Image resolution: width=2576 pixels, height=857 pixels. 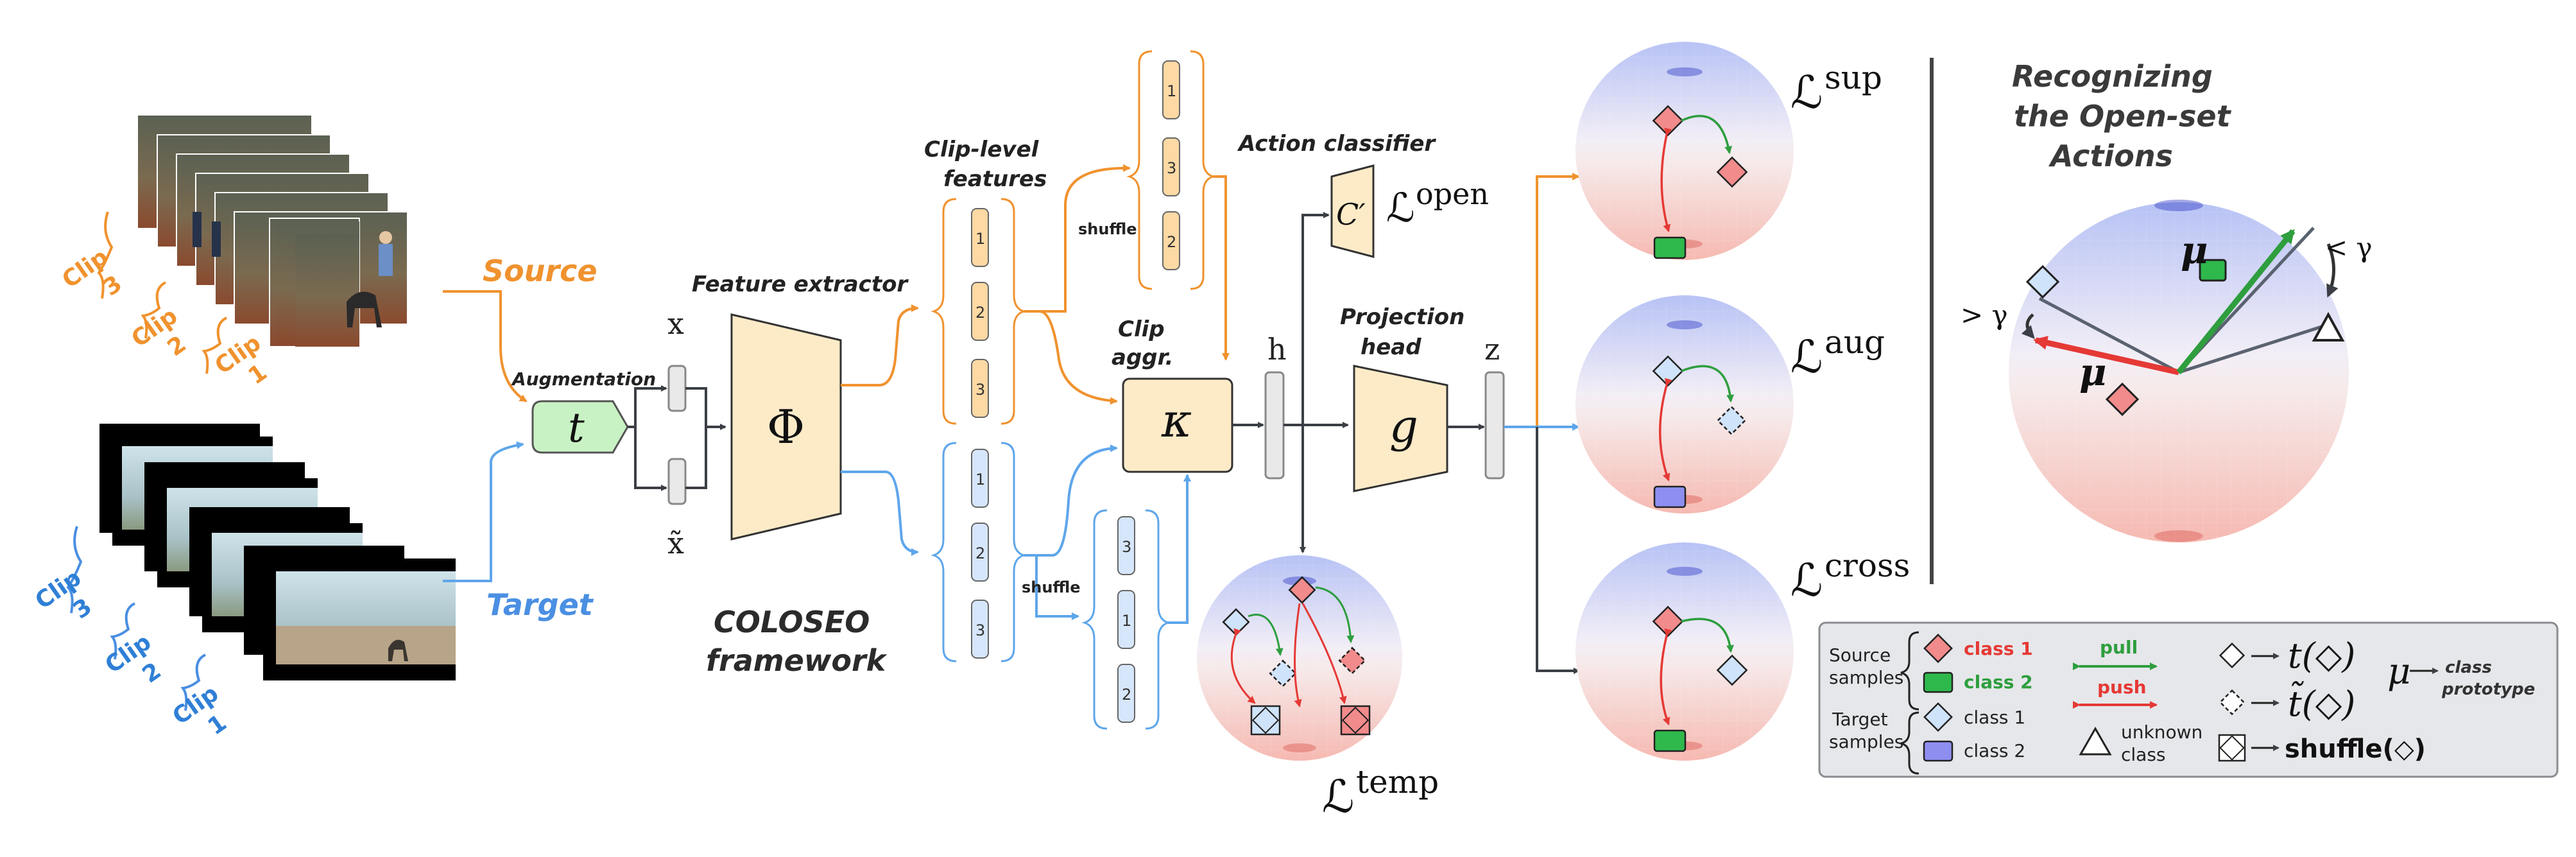 I want to click on legend-class-prototype-1: class, so click(x=2468, y=667).